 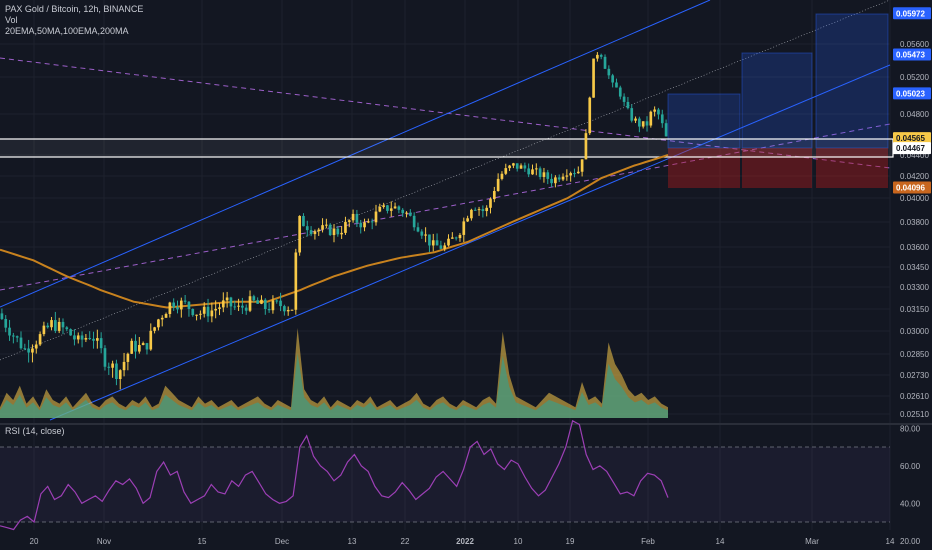 I want to click on time-tick-label: 19, so click(x=570, y=541).